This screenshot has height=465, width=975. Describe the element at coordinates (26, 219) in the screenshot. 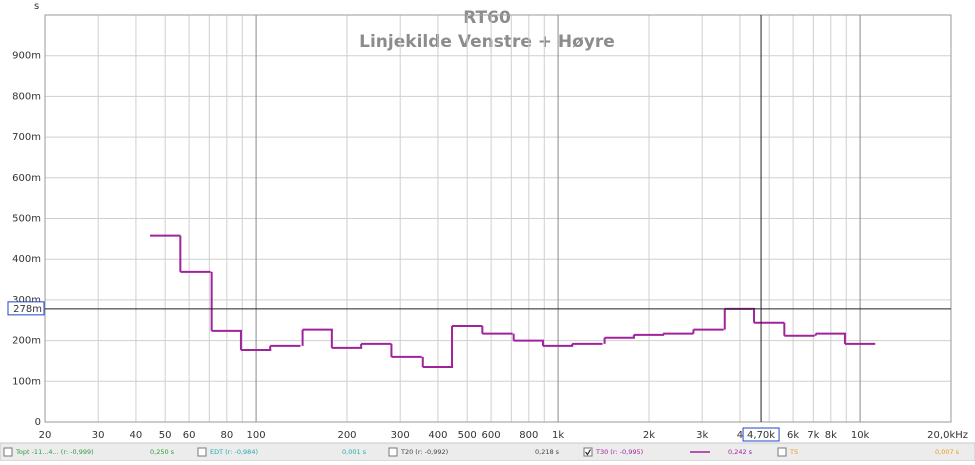

I see `y-tick-label: 500m` at that location.